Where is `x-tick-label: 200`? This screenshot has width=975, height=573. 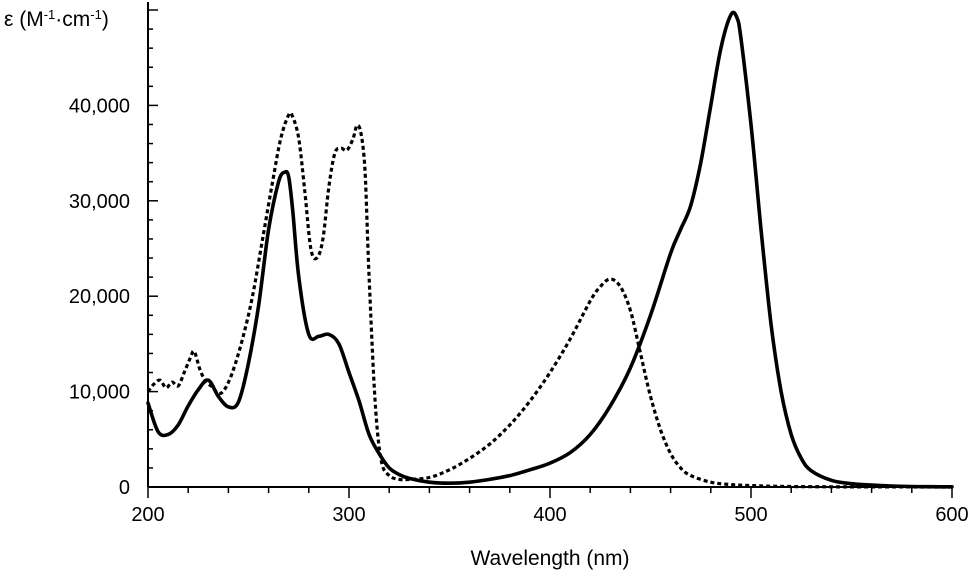
x-tick-label: 200 is located at coordinates (147, 515).